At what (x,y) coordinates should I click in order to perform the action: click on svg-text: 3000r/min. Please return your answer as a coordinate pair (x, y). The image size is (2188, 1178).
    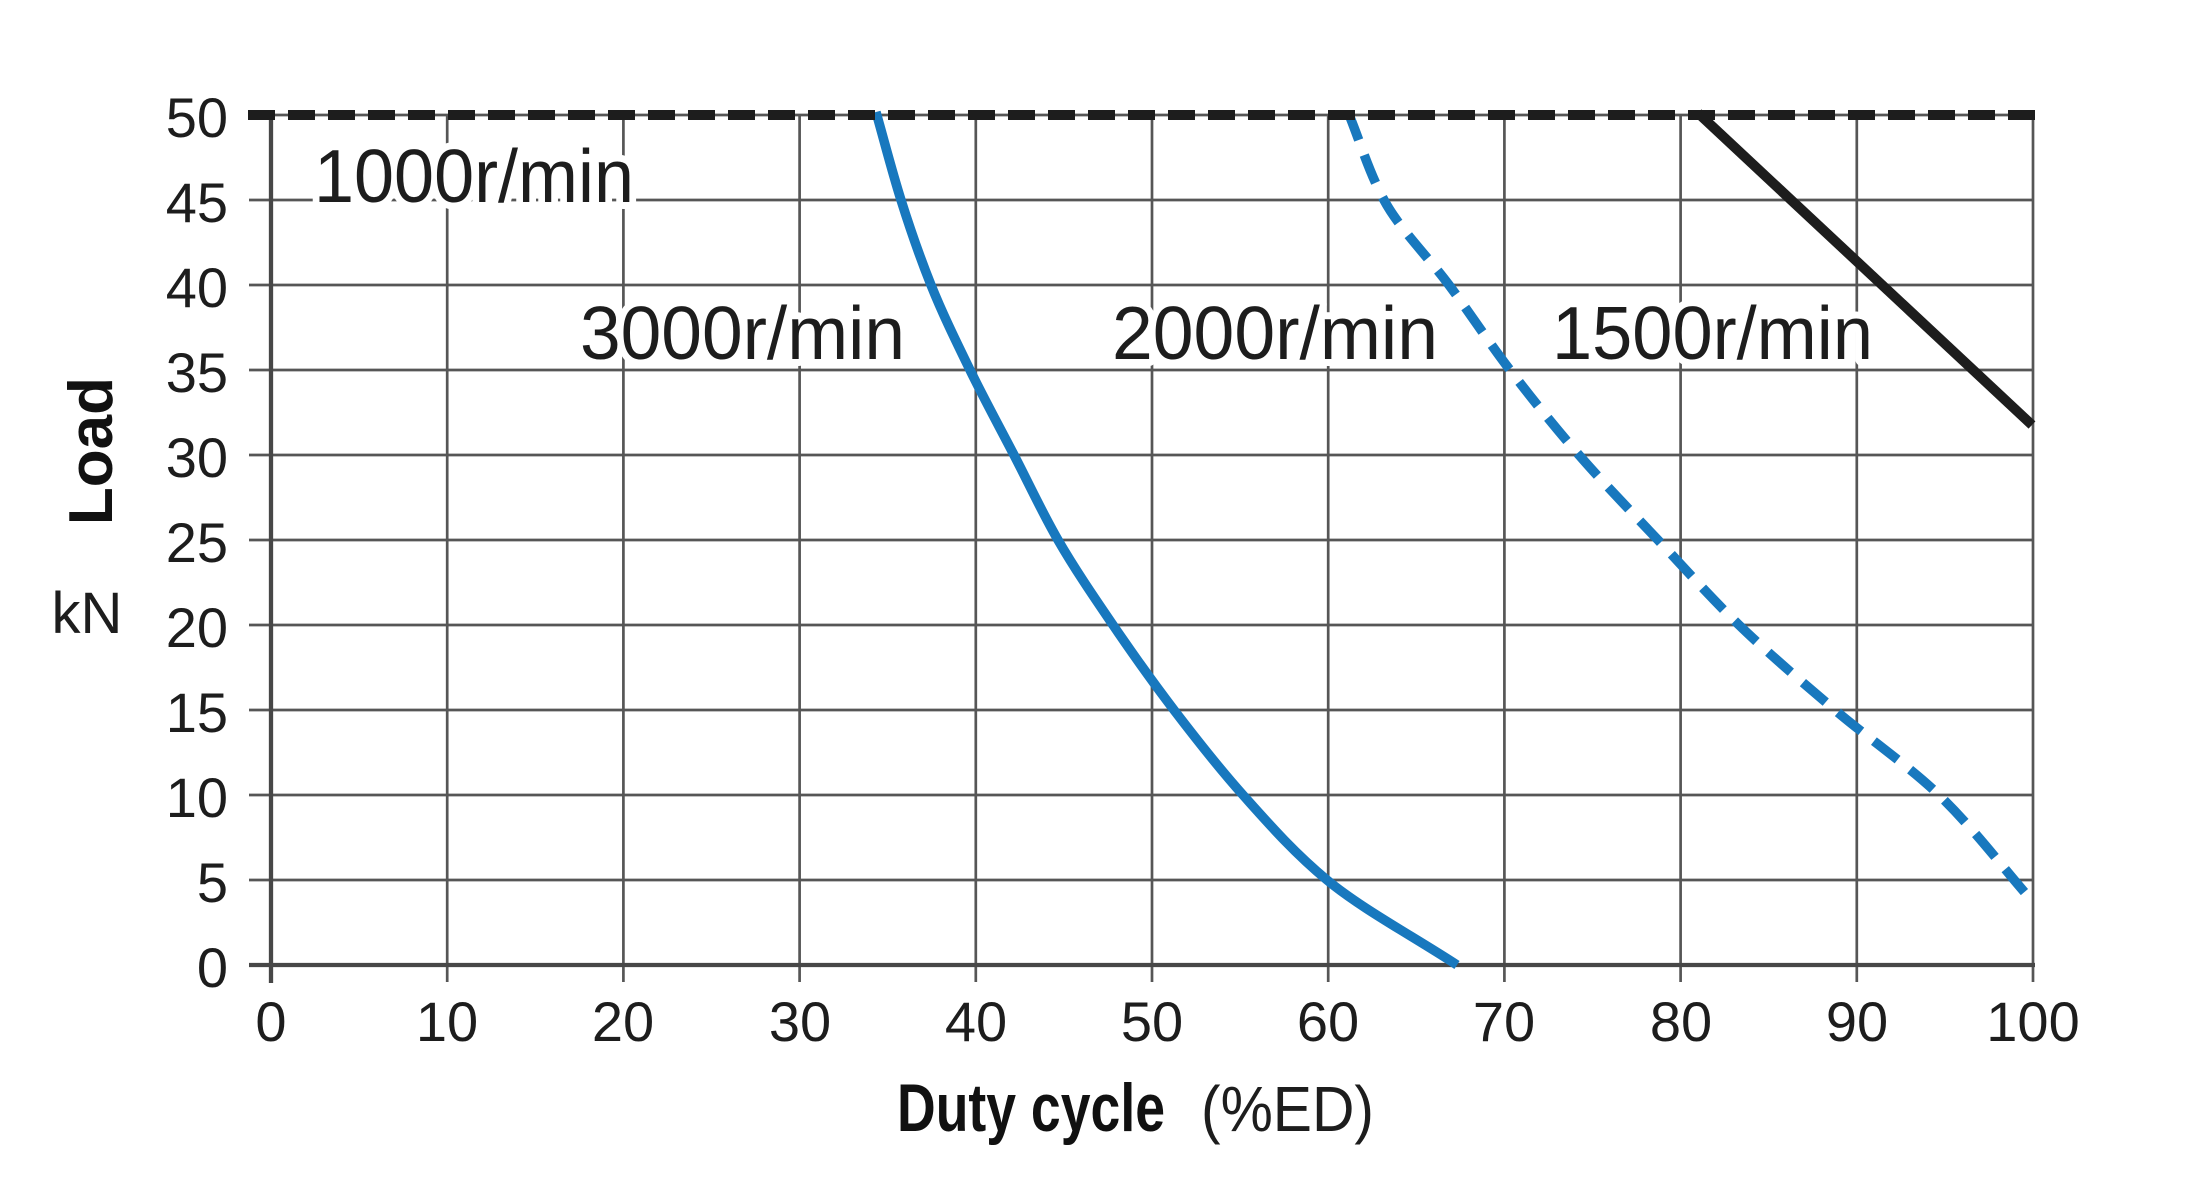
    Looking at the image, I should click on (742, 333).